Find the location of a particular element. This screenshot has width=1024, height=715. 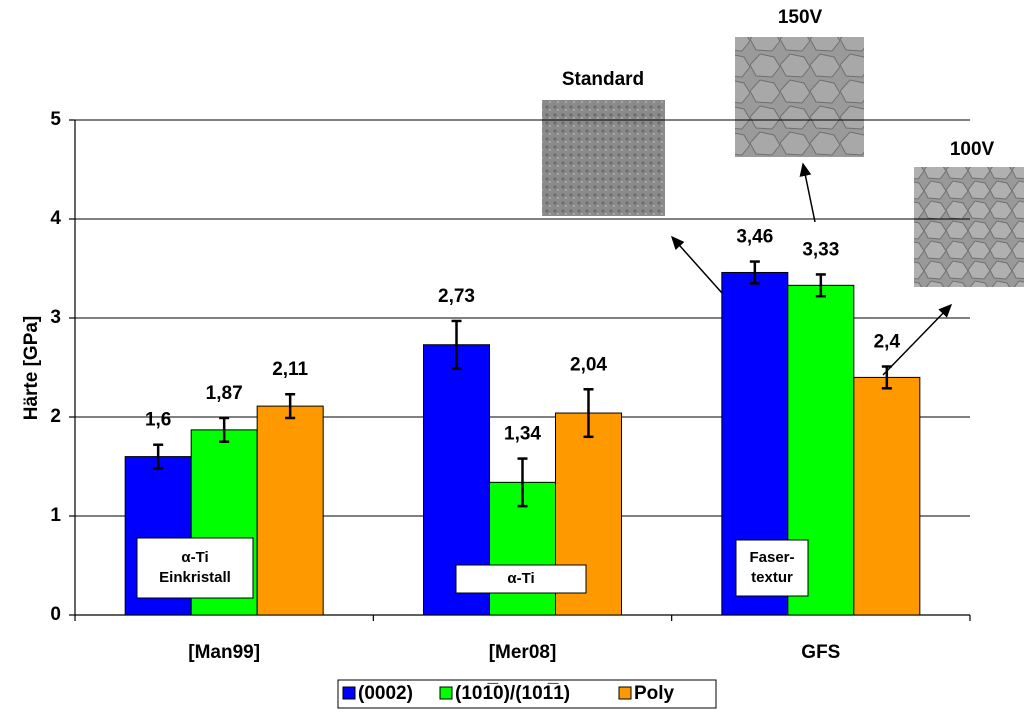

y-tick-label: 2 is located at coordinates (55, 416).